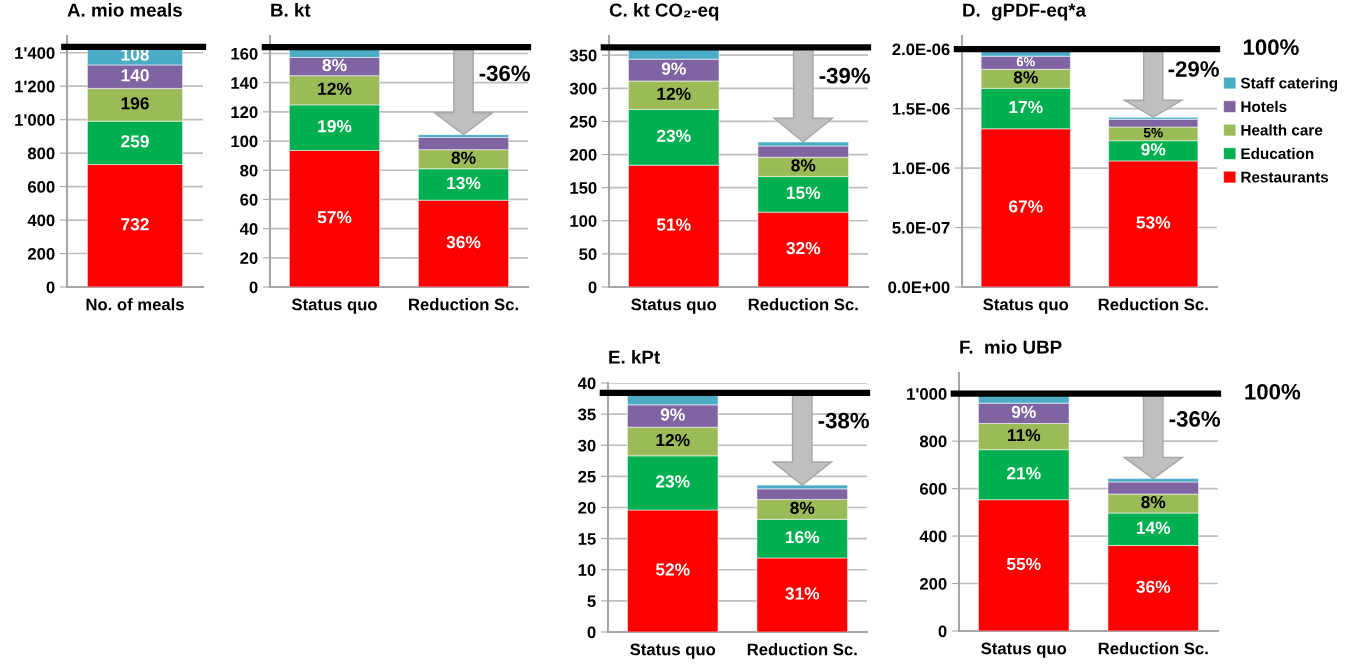 This screenshot has width=1347, height=664. Describe the element at coordinates (135, 304) in the screenshot. I see `x-tick-label: No. of meals` at that location.